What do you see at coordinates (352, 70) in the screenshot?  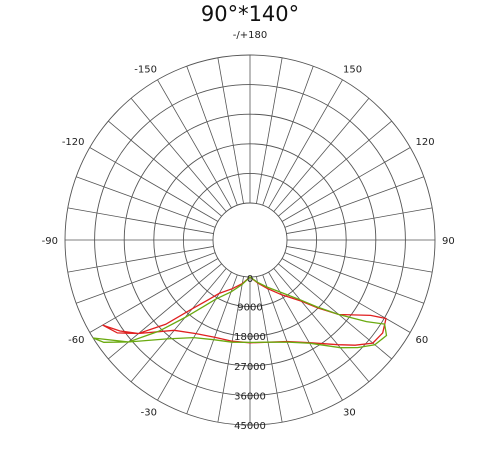 I see `angle-label-1: 150` at bounding box center [352, 70].